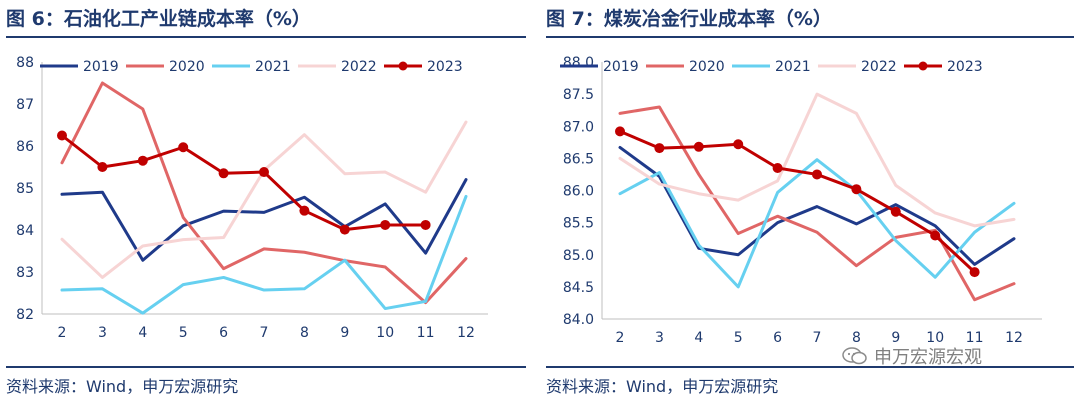 Image resolution: width=1080 pixels, height=402 pixels. What do you see at coordinates (25, 105) in the screenshot?
I see `y-tick-label: 87` at bounding box center [25, 105].